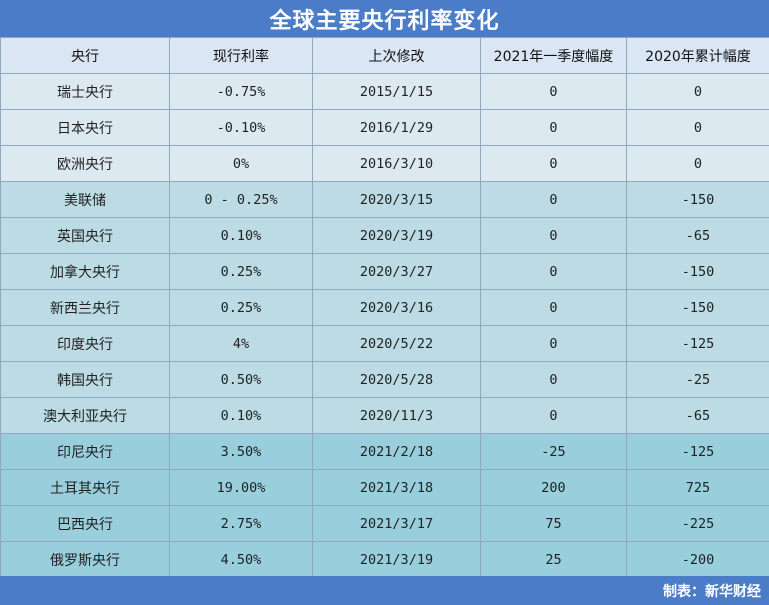  I want to click on bank-cell: 新西兰央行, so click(85, 307).